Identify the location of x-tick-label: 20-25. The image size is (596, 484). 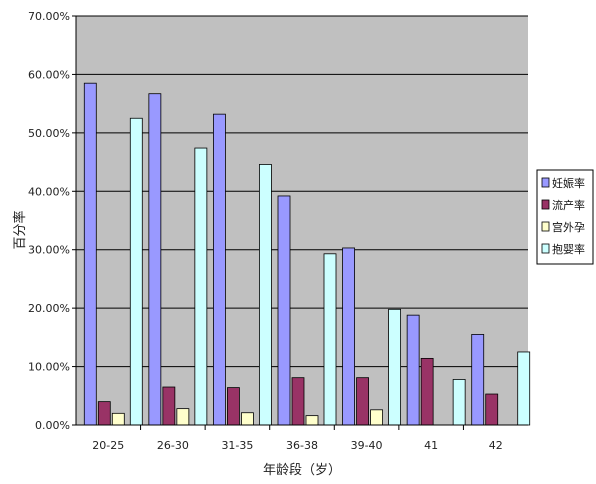
(108, 445).